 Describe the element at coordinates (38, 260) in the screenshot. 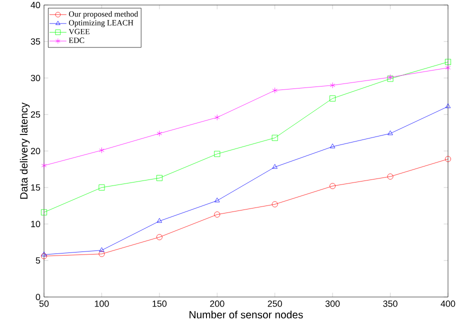

I see `y-tick-label: 5` at that location.